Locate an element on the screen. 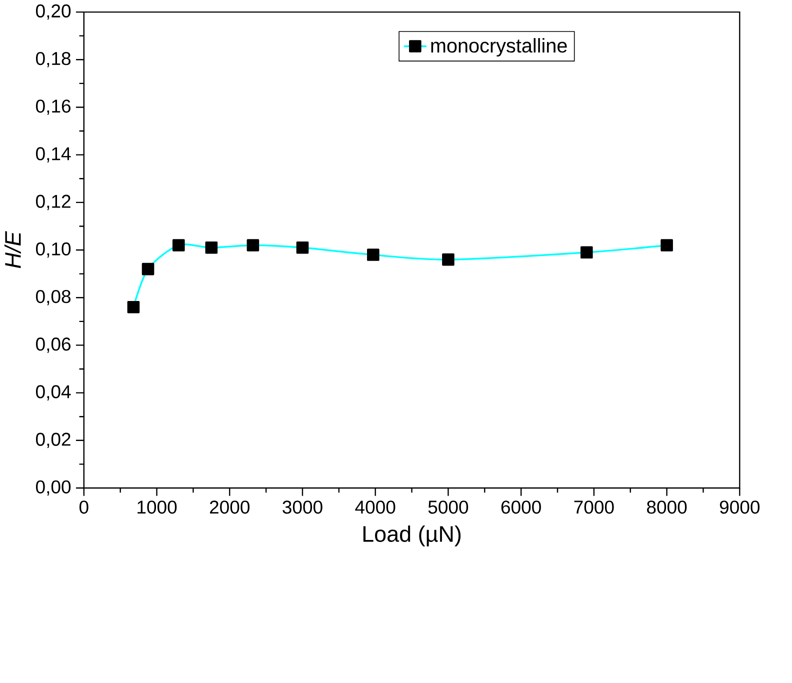  y-axis-title: H/E is located at coordinates (12, 249).